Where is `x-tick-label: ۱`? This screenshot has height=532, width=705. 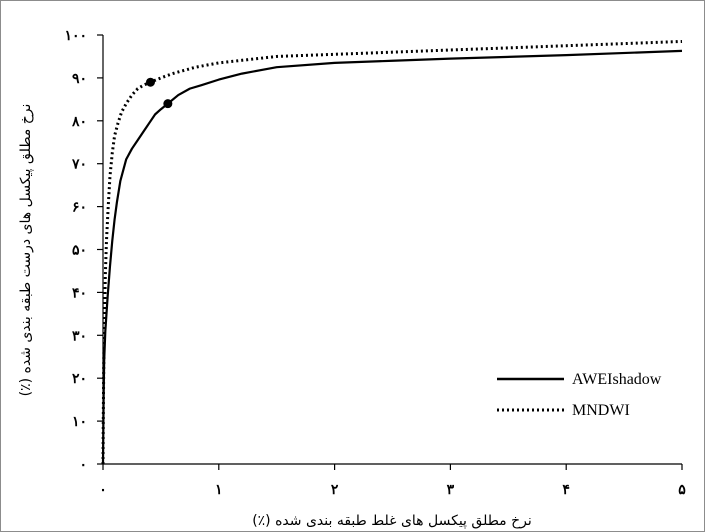
x-tick-label: ۱ is located at coordinates (219, 490).